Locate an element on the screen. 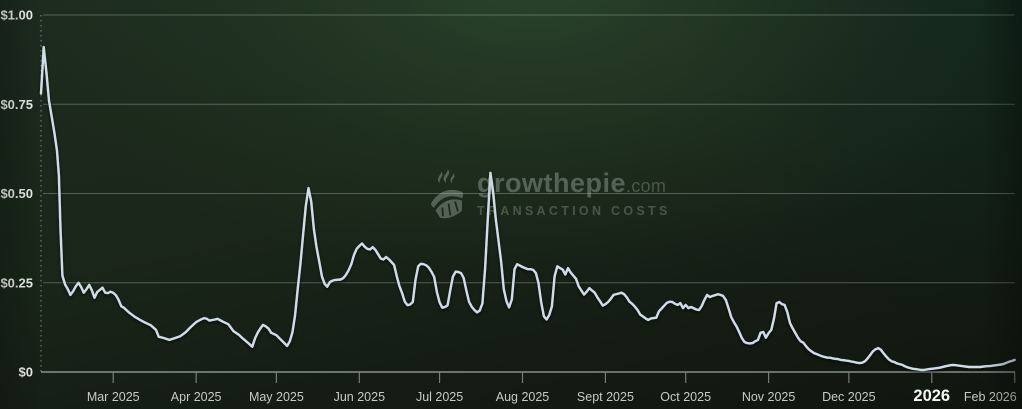  y-axis-label: $0.25 is located at coordinates (16, 282).